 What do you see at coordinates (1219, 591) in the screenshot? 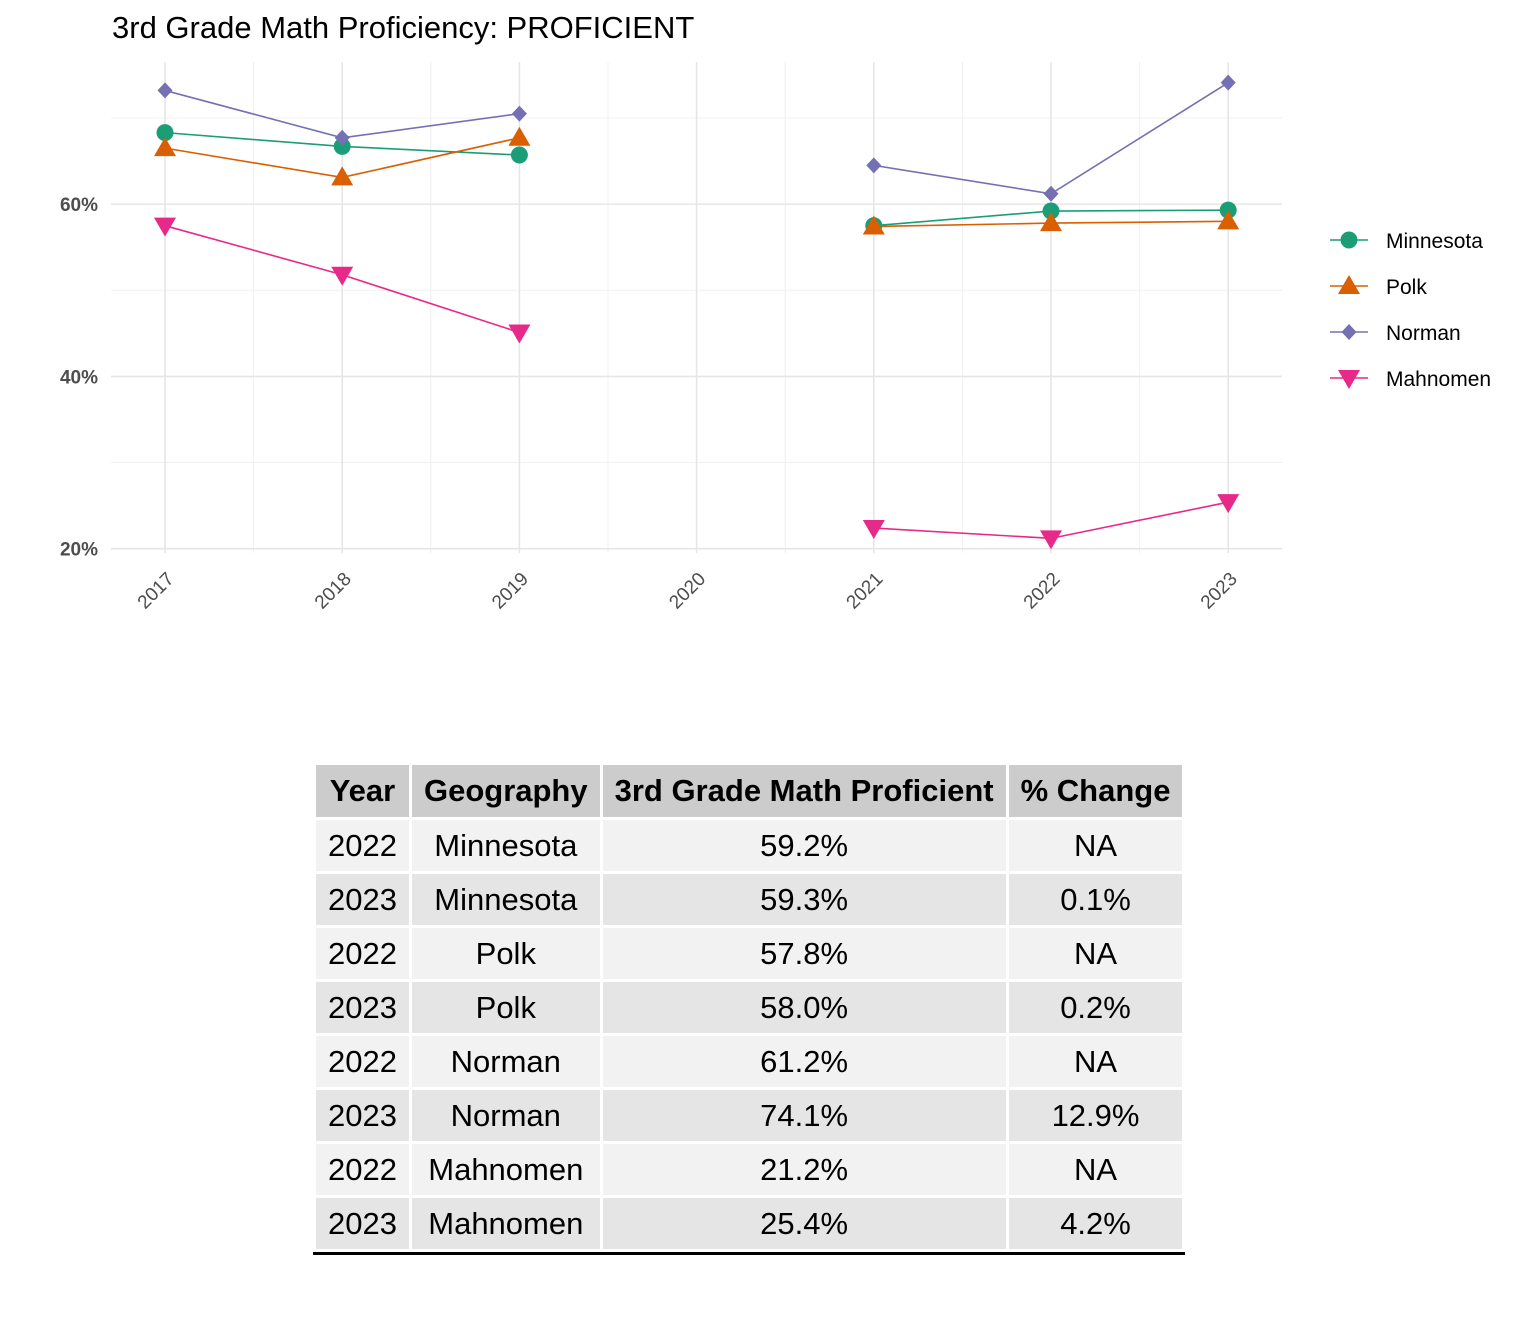
I see `x-tick-label: 2023` at bounding box center [1219, 591].